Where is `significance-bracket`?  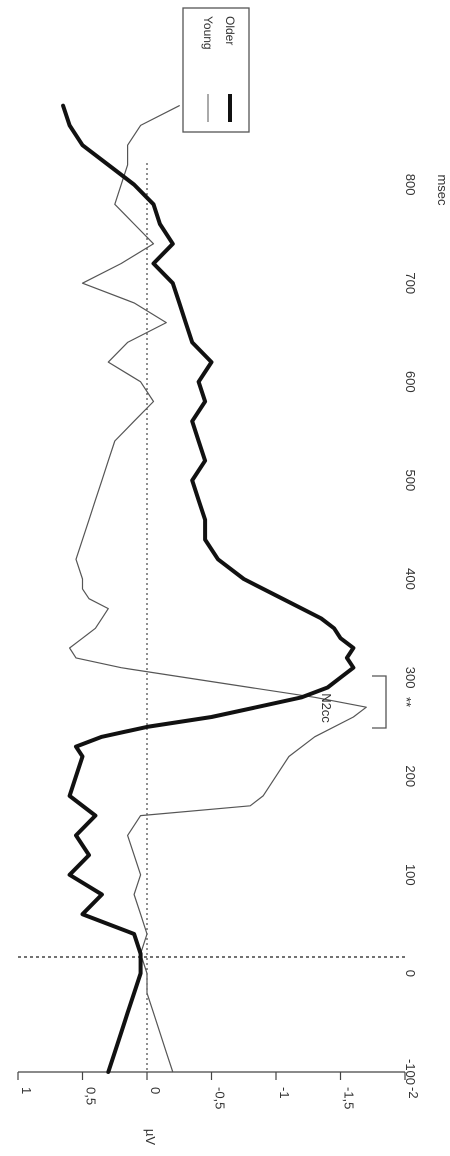 significance-bracket is located at coordinates (379, 702).